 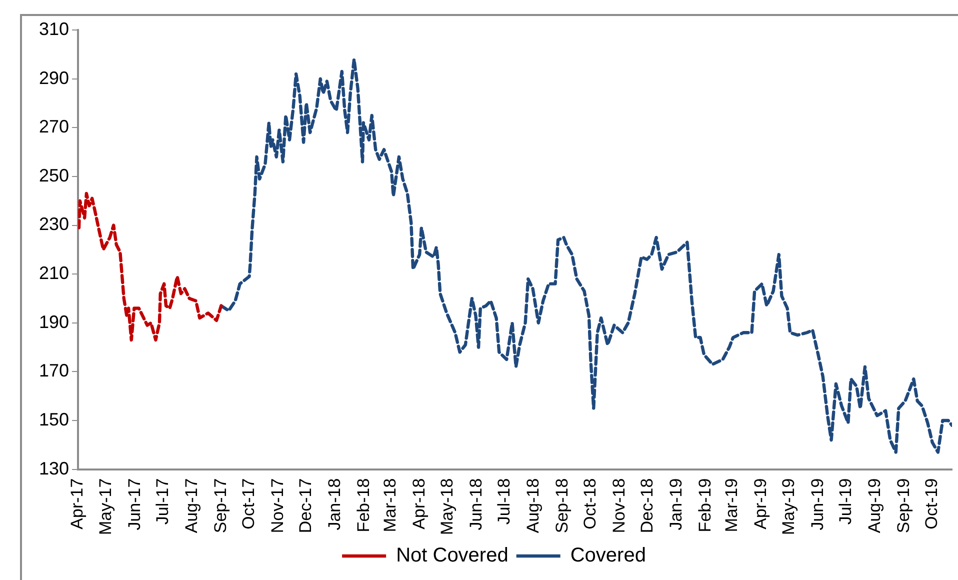 What do you see at coordinates (54, 78) in the screenshot?
I see `y-tick-label: 290` at bounding box center [54, 78].